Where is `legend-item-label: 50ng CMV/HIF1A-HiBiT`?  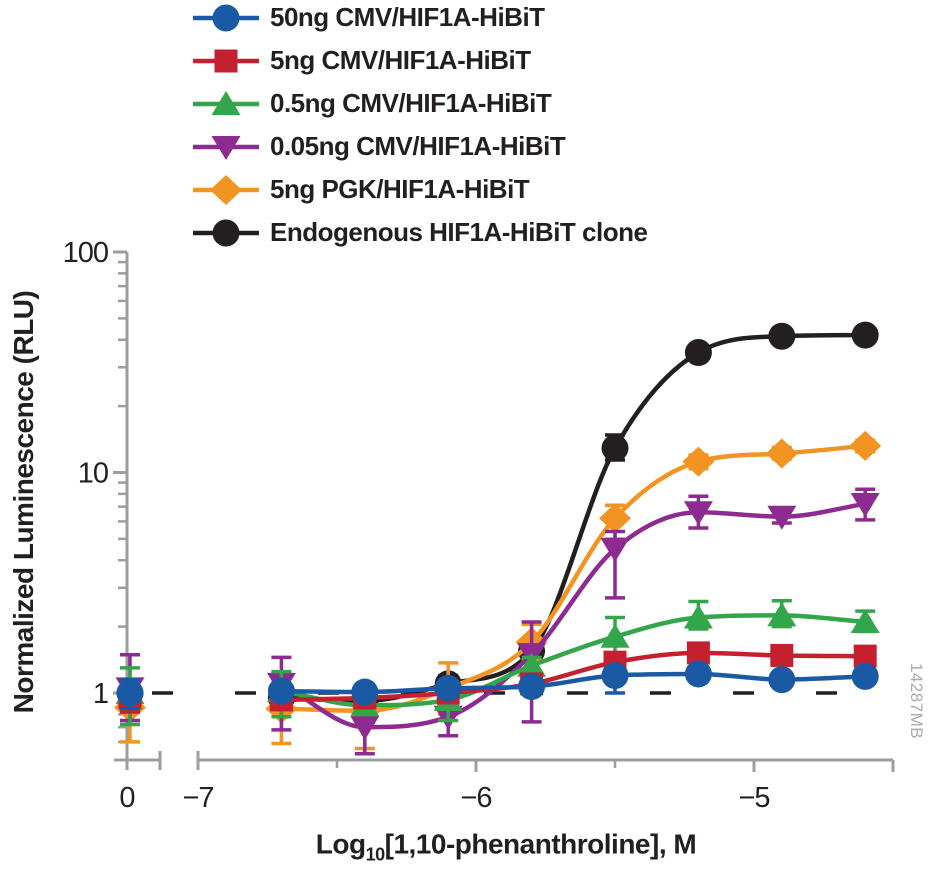
legend-item-label: 50ng CMV/HIF1A-HiBiT is located at coordinates (407, 17).